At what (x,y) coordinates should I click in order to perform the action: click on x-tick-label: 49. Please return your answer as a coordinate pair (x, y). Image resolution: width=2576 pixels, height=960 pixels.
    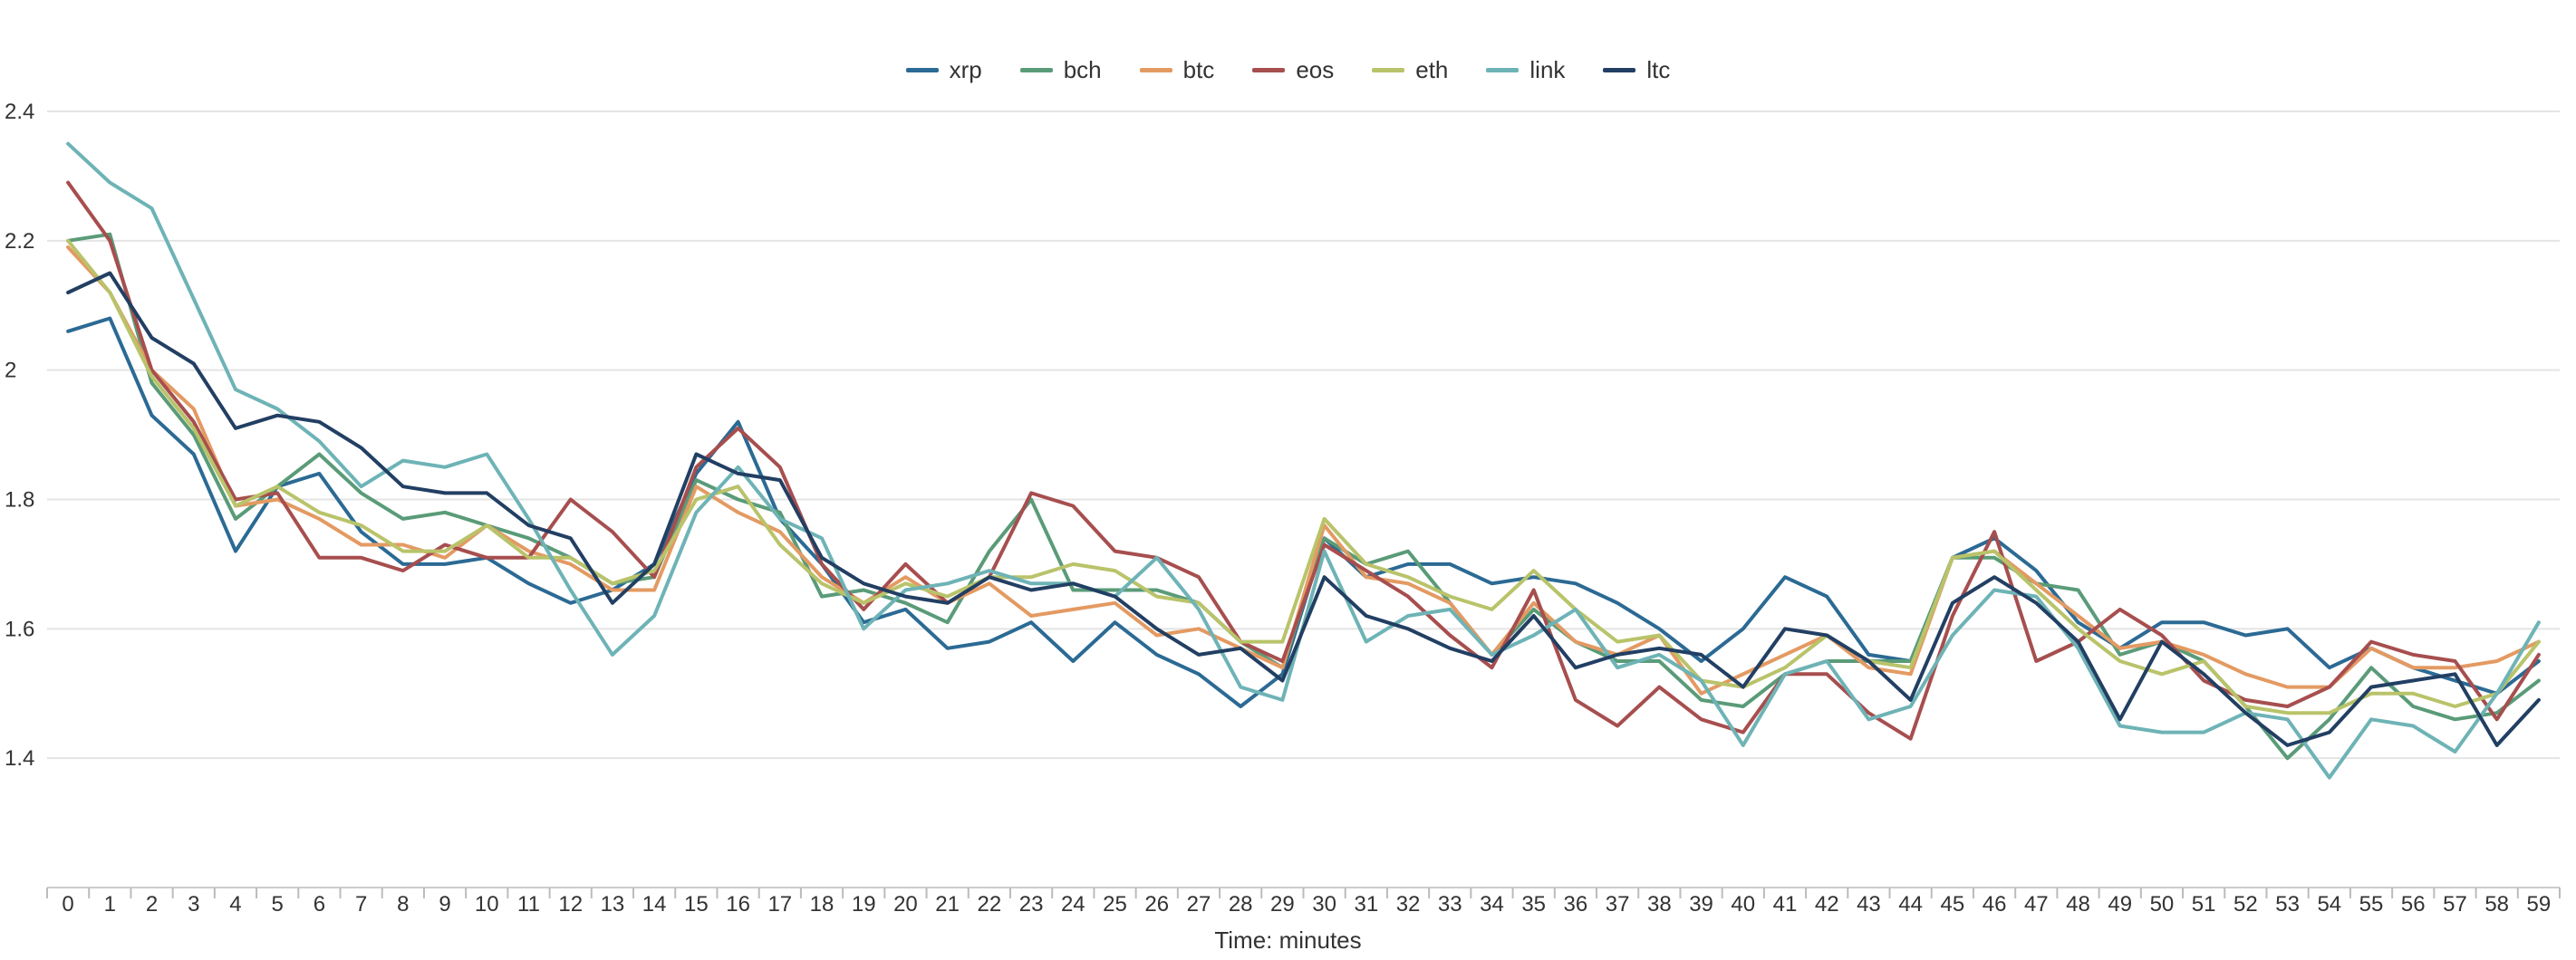
    Looking at the image, I should click on (2120, 905).